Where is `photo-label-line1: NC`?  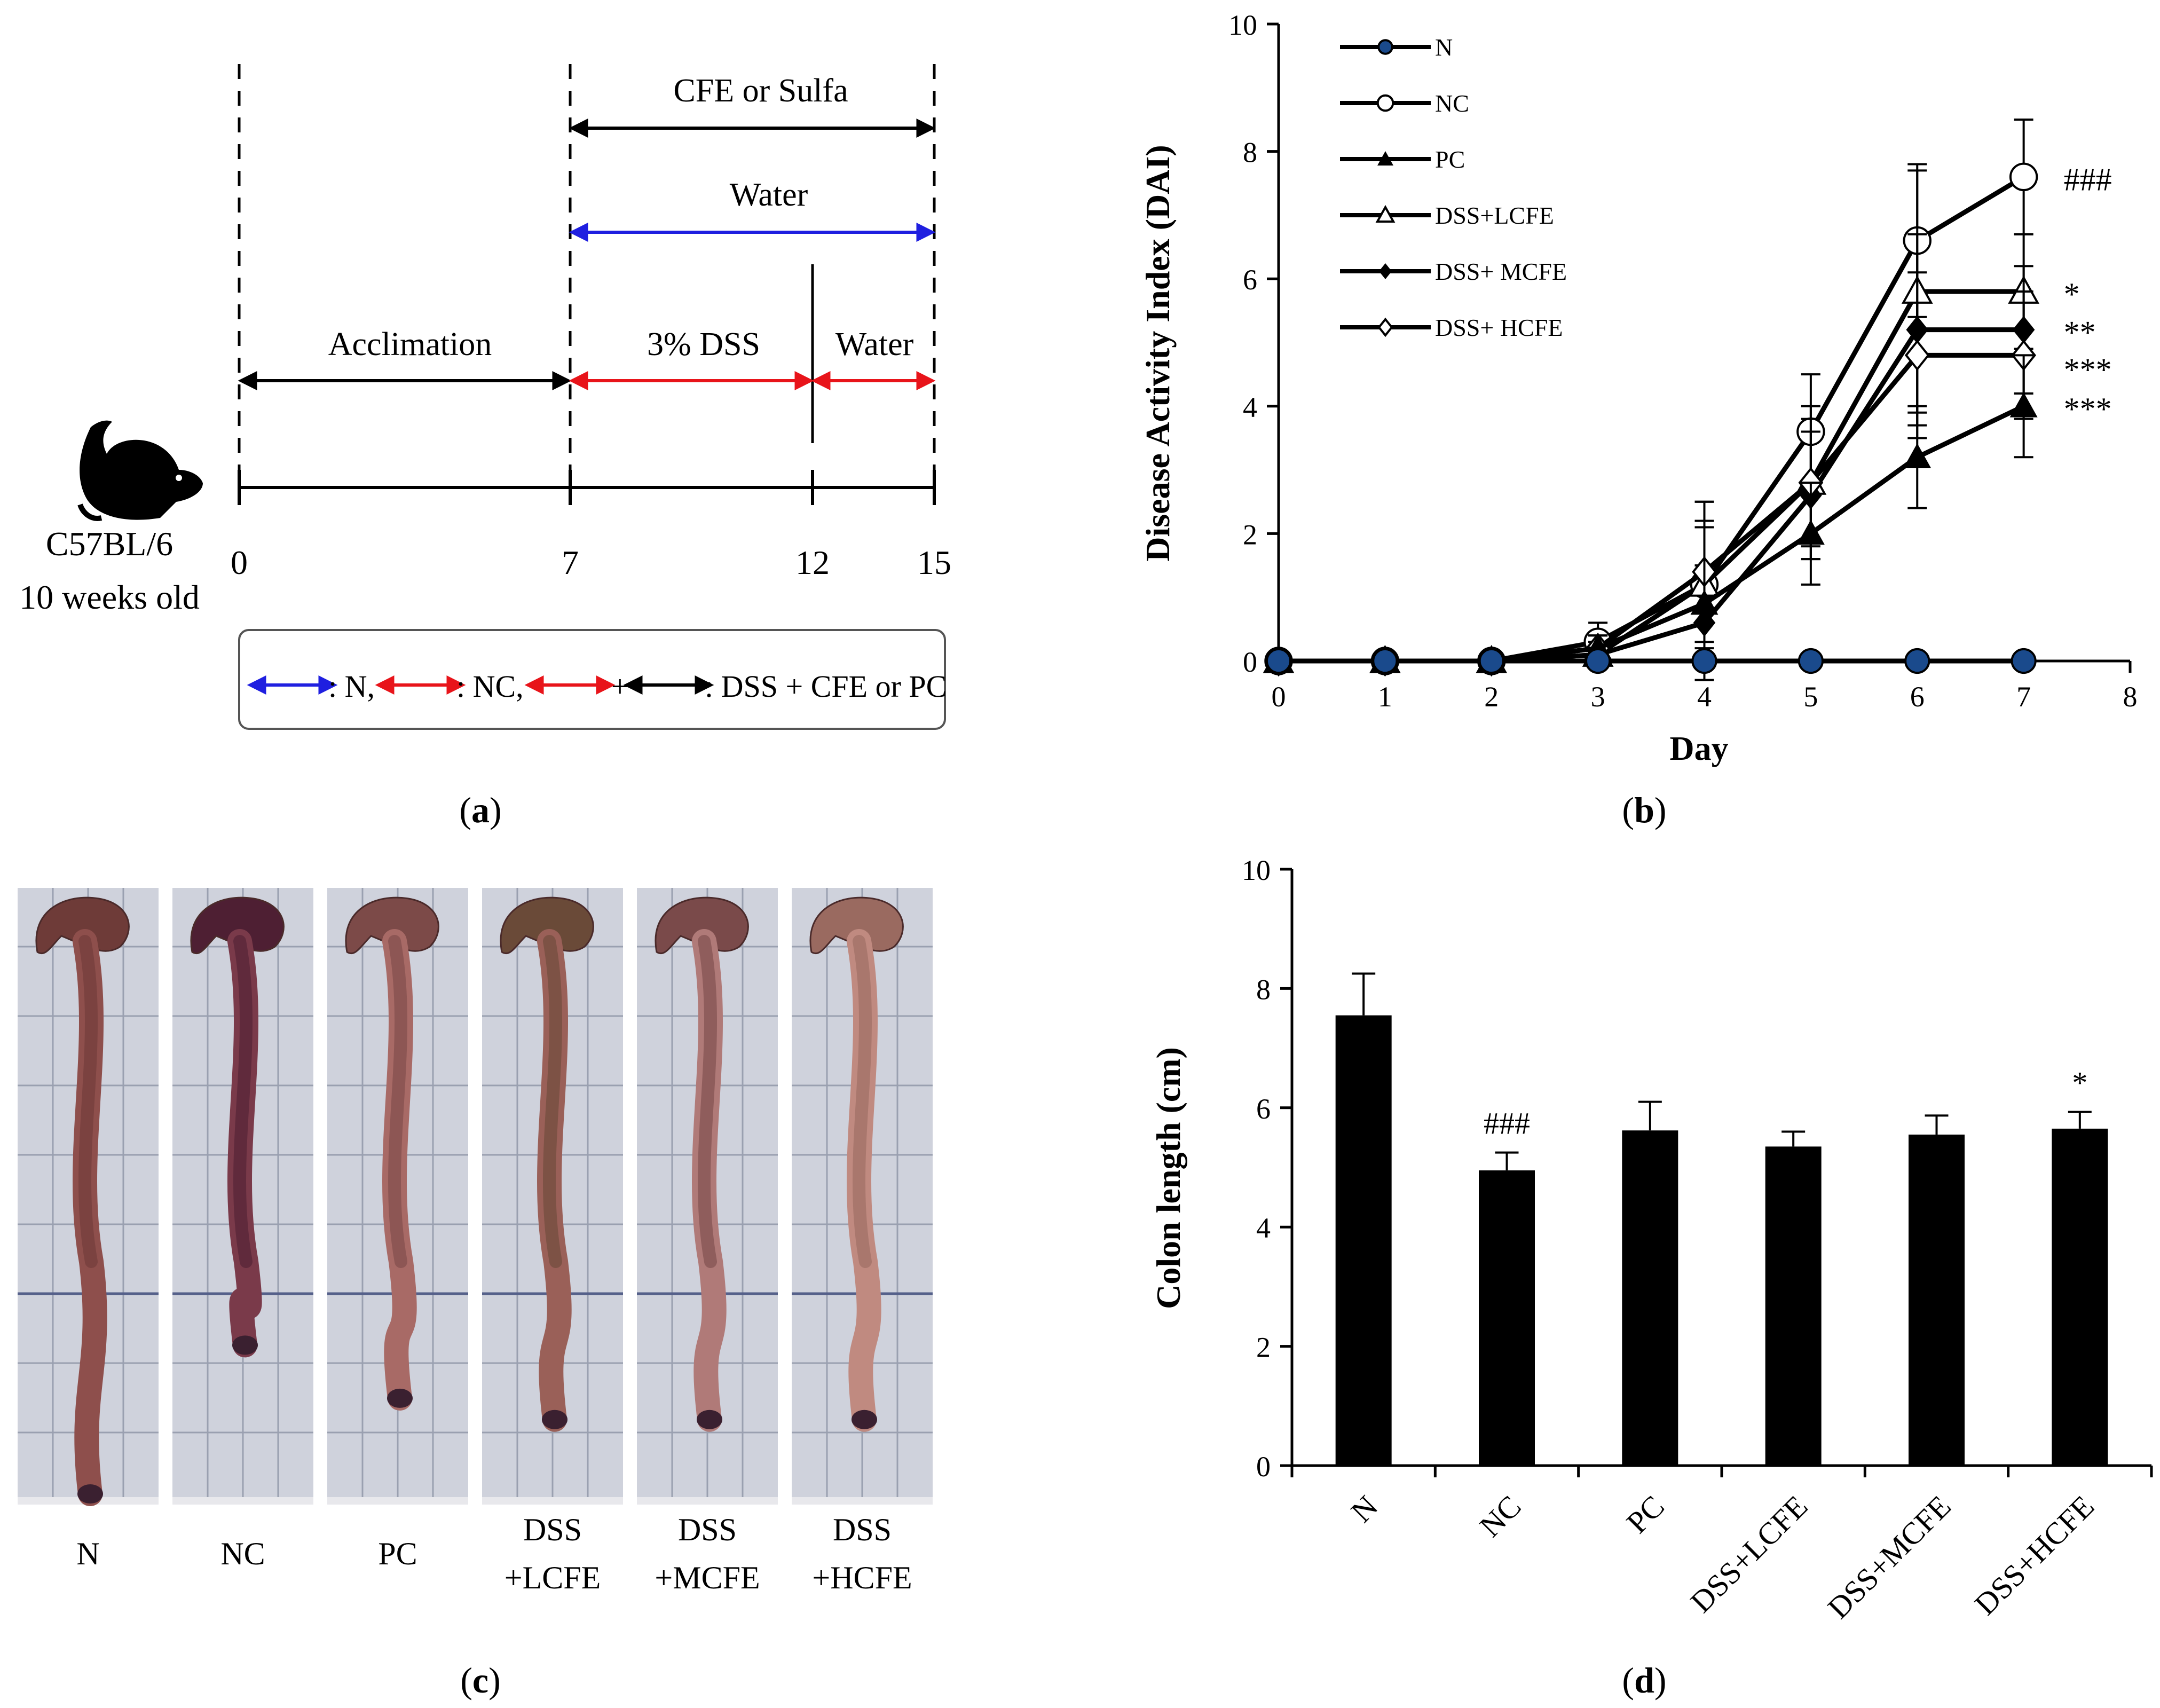 photo-label-line1: NC is located at coordinates (243, 1554).